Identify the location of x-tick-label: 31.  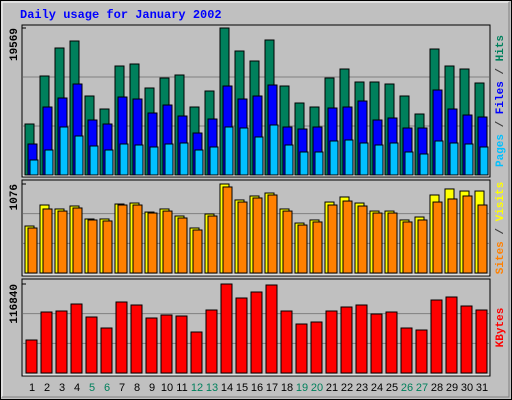
(482, 388).